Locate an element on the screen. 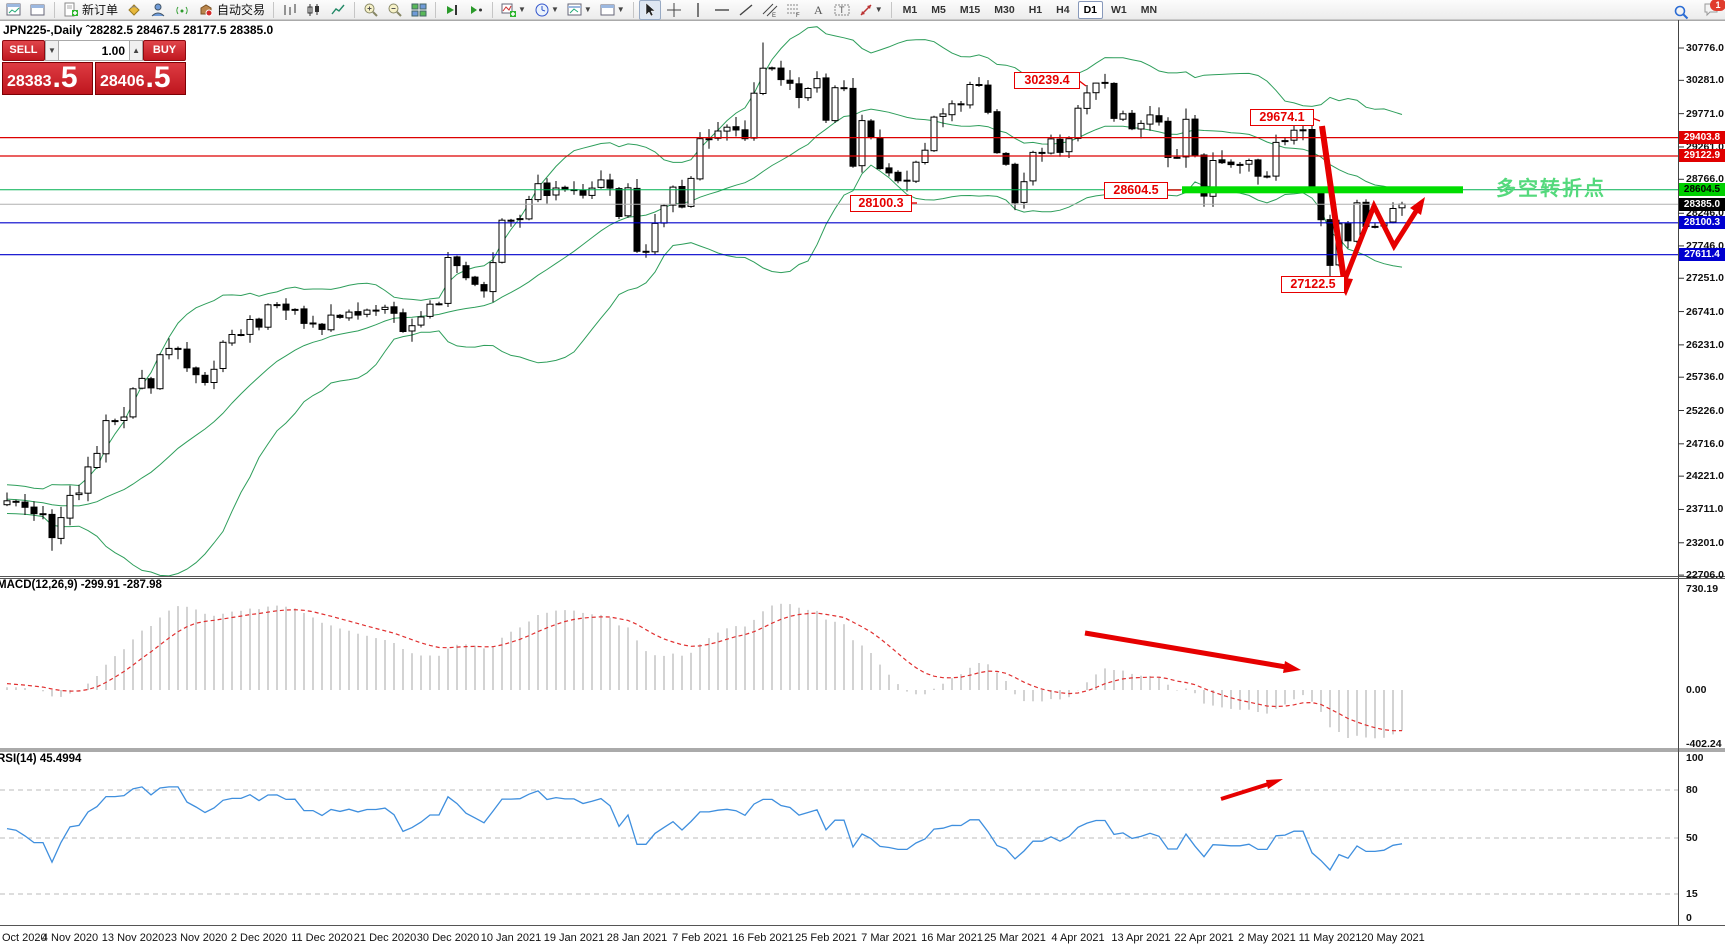 This screenshot has height=947, width=1725. indicators-button: ▼ is located at coordinates (513, 10).